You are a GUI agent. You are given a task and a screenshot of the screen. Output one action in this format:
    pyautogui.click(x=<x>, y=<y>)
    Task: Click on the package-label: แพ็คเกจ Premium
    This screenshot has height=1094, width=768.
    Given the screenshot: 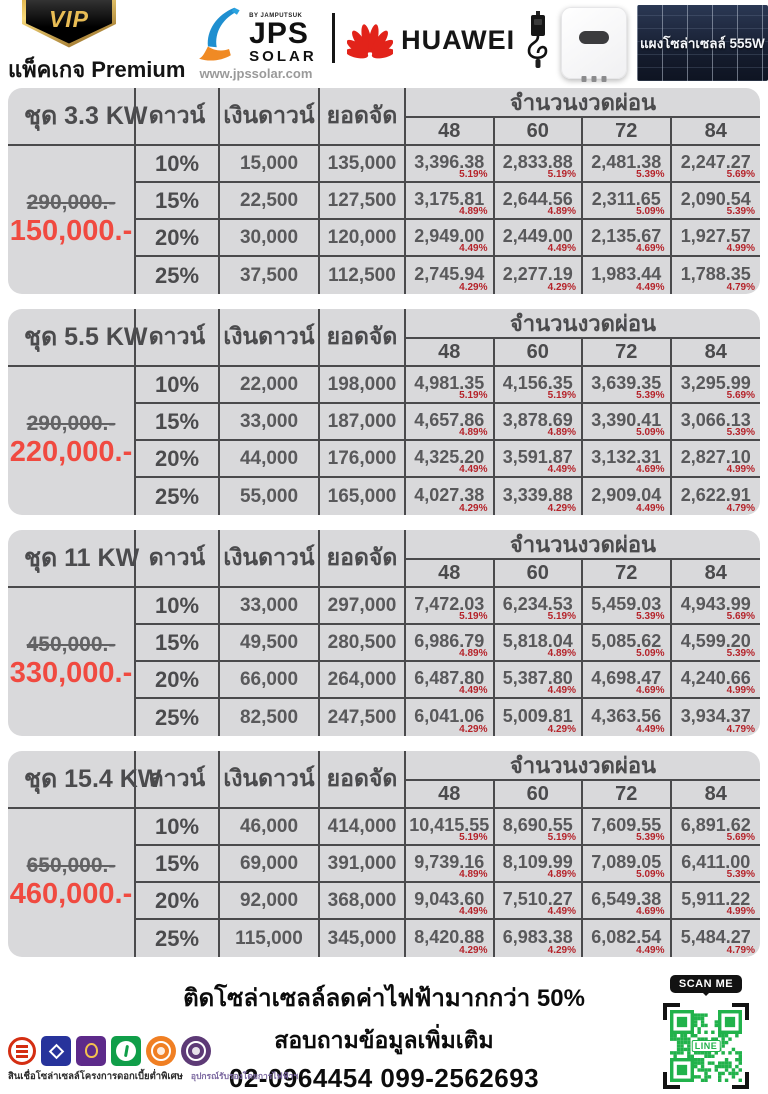 What is the action you would take?
    pyautogui.click(x=97, y=69)
    